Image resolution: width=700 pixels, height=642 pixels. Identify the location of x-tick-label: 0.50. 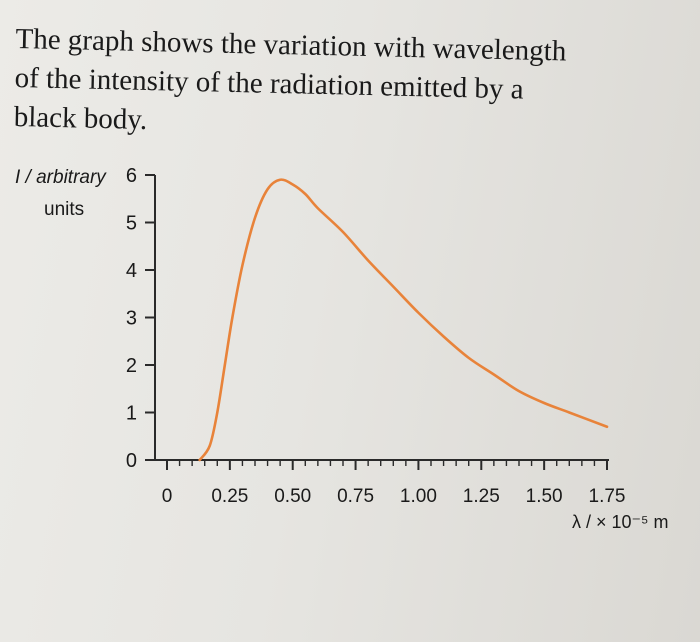
(292, 496).